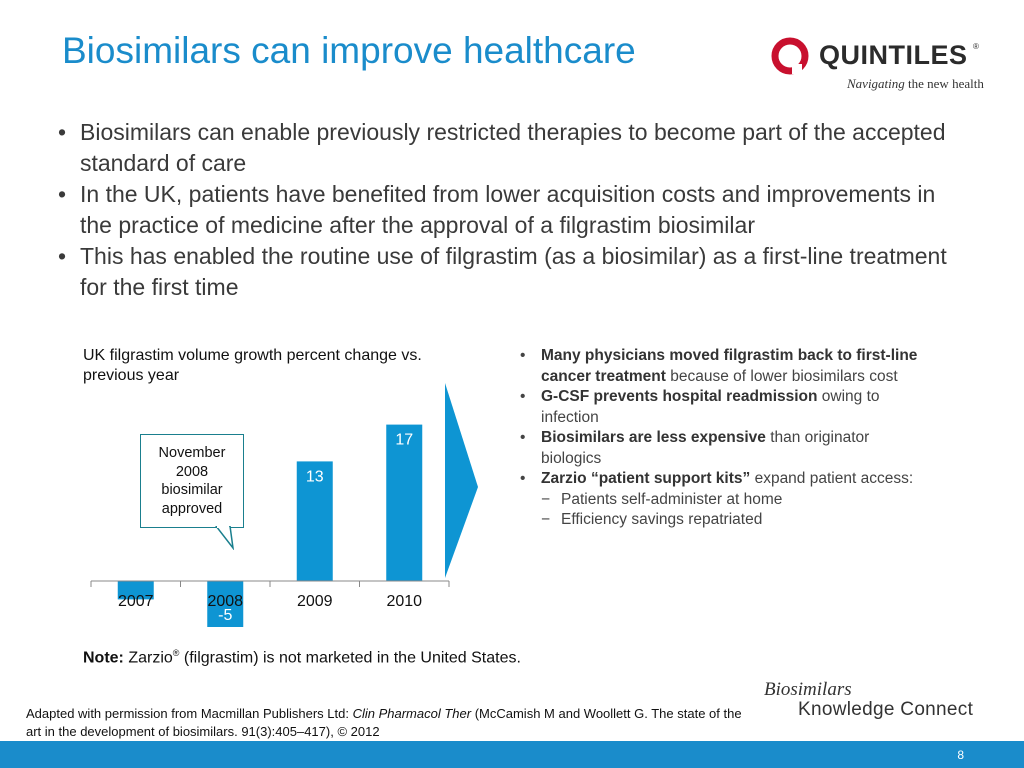 This screenshot has height=768, width=1024. I want to click on volume-growth-chart: 2007 2008 2009 2010 -5 13 17, so click(284, 505).